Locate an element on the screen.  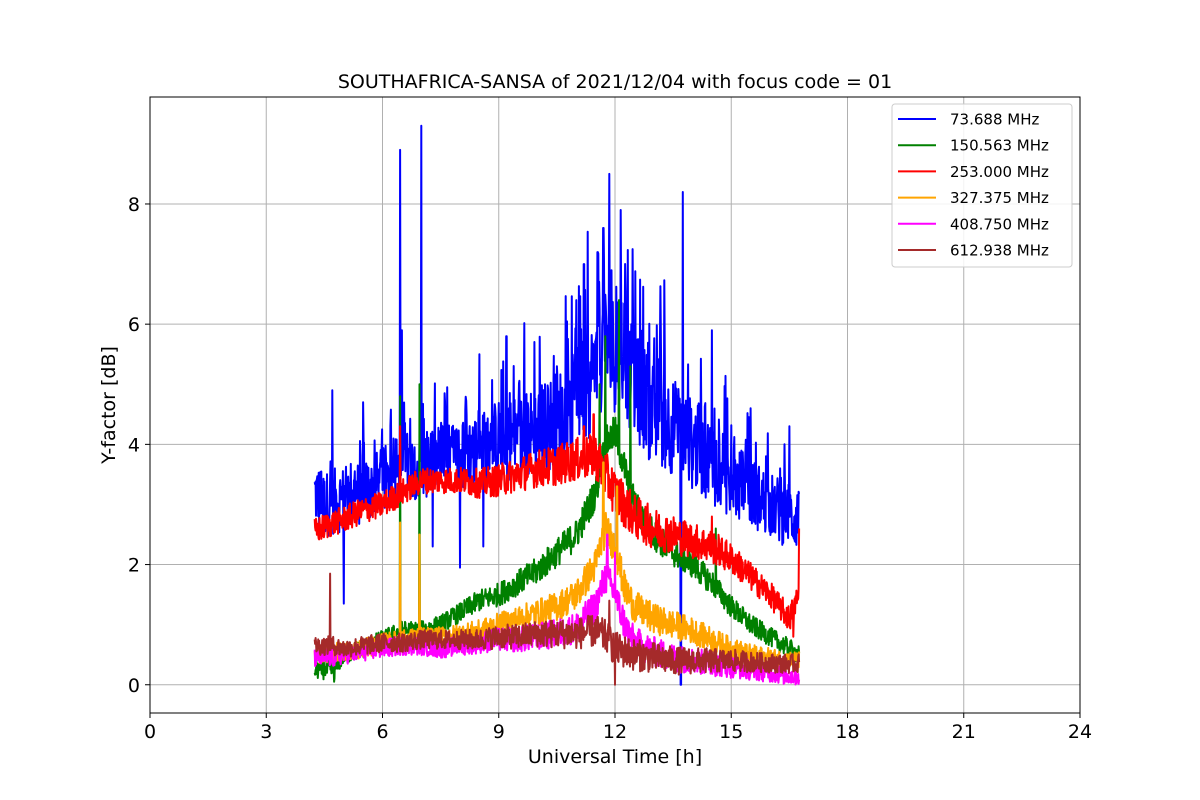
x-tick-label: 9 is located at coordinates (499, 732).